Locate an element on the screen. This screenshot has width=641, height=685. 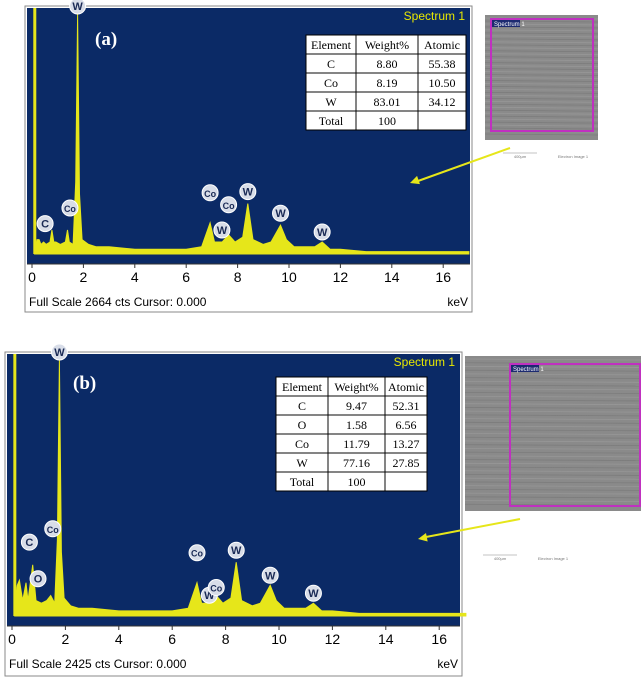
table-cell: 10.50 is located at coordinates (442, 83).